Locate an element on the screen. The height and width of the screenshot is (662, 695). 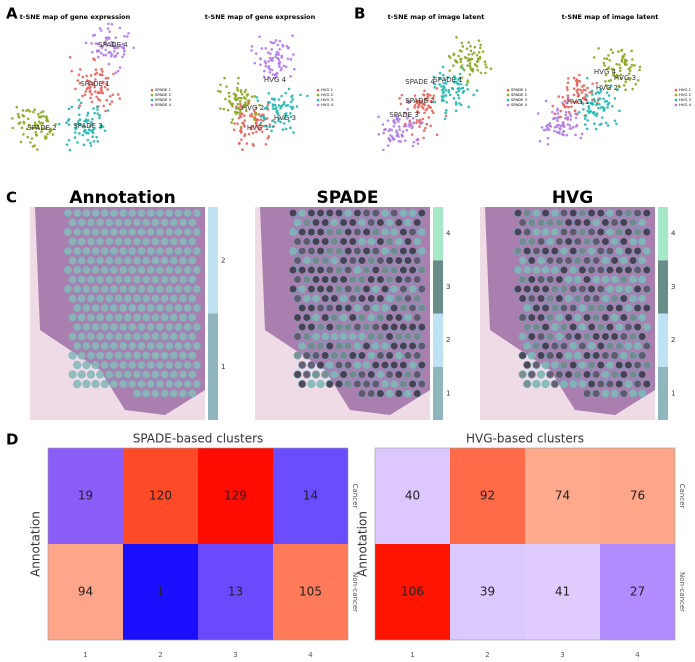
cluster-label: SPADE 2 is located at coordinates (420, 101).